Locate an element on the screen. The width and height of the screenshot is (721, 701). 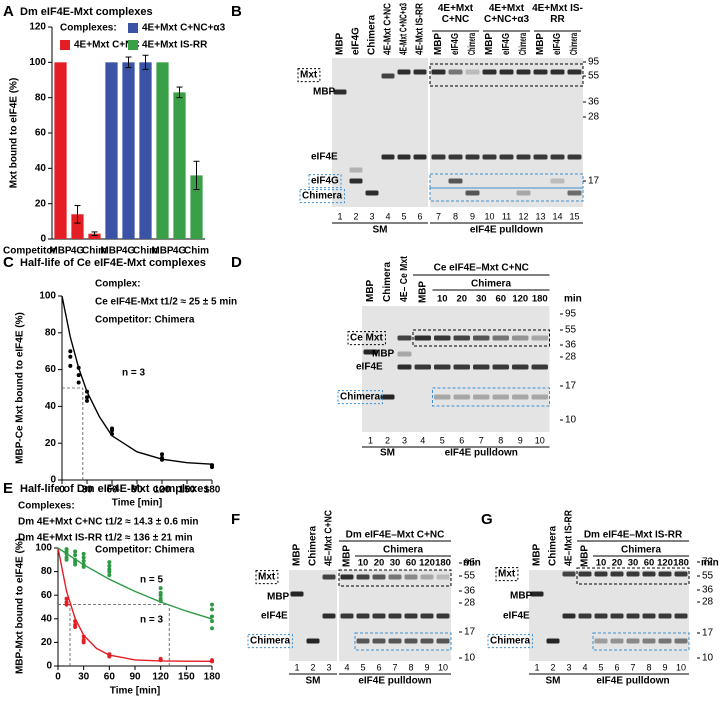
lane-label: MBP is located at coordinates (585, 556).